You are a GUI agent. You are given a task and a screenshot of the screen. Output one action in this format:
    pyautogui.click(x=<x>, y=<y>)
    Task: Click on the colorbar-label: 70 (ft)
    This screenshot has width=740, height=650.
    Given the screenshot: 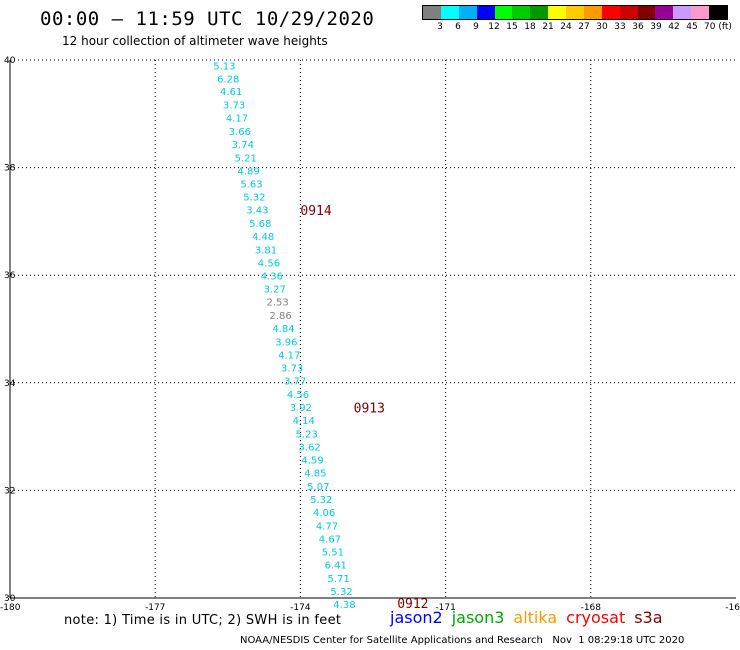 What is the action you would take?
    pyautogui.click(x=718, y=27)
    